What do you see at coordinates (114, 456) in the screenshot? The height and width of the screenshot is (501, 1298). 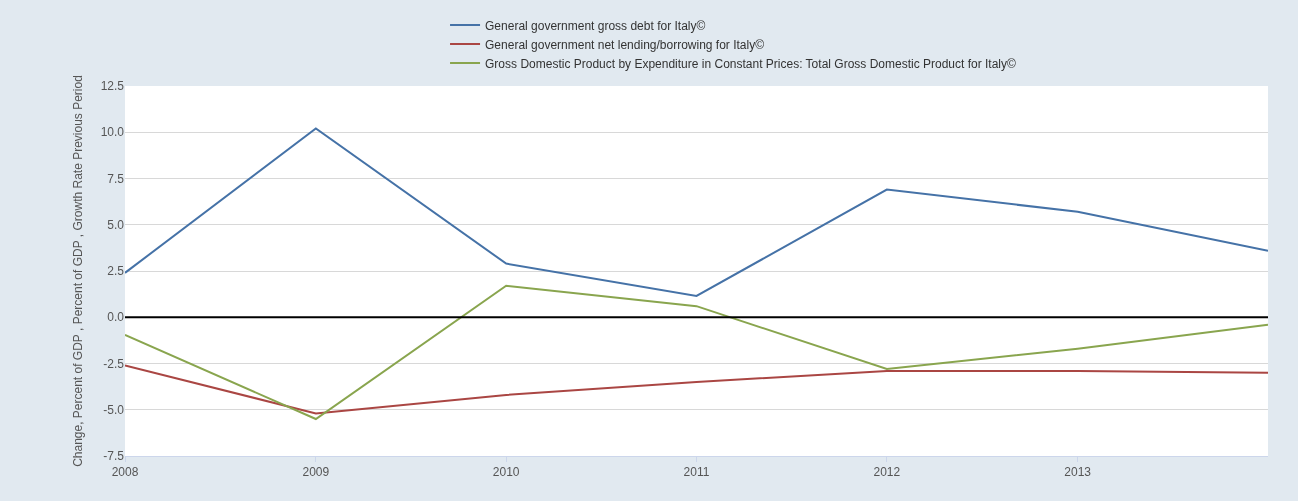 I see `y-tick-label: -7.5` at bounding box center [114, 456].